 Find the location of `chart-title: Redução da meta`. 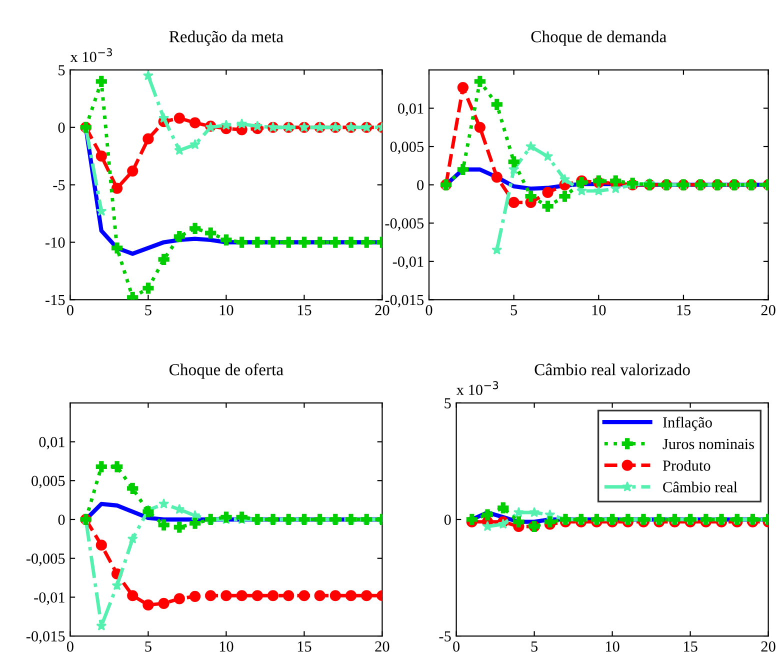

chart-title: Redução da meta is located at coordinates (226, 38).